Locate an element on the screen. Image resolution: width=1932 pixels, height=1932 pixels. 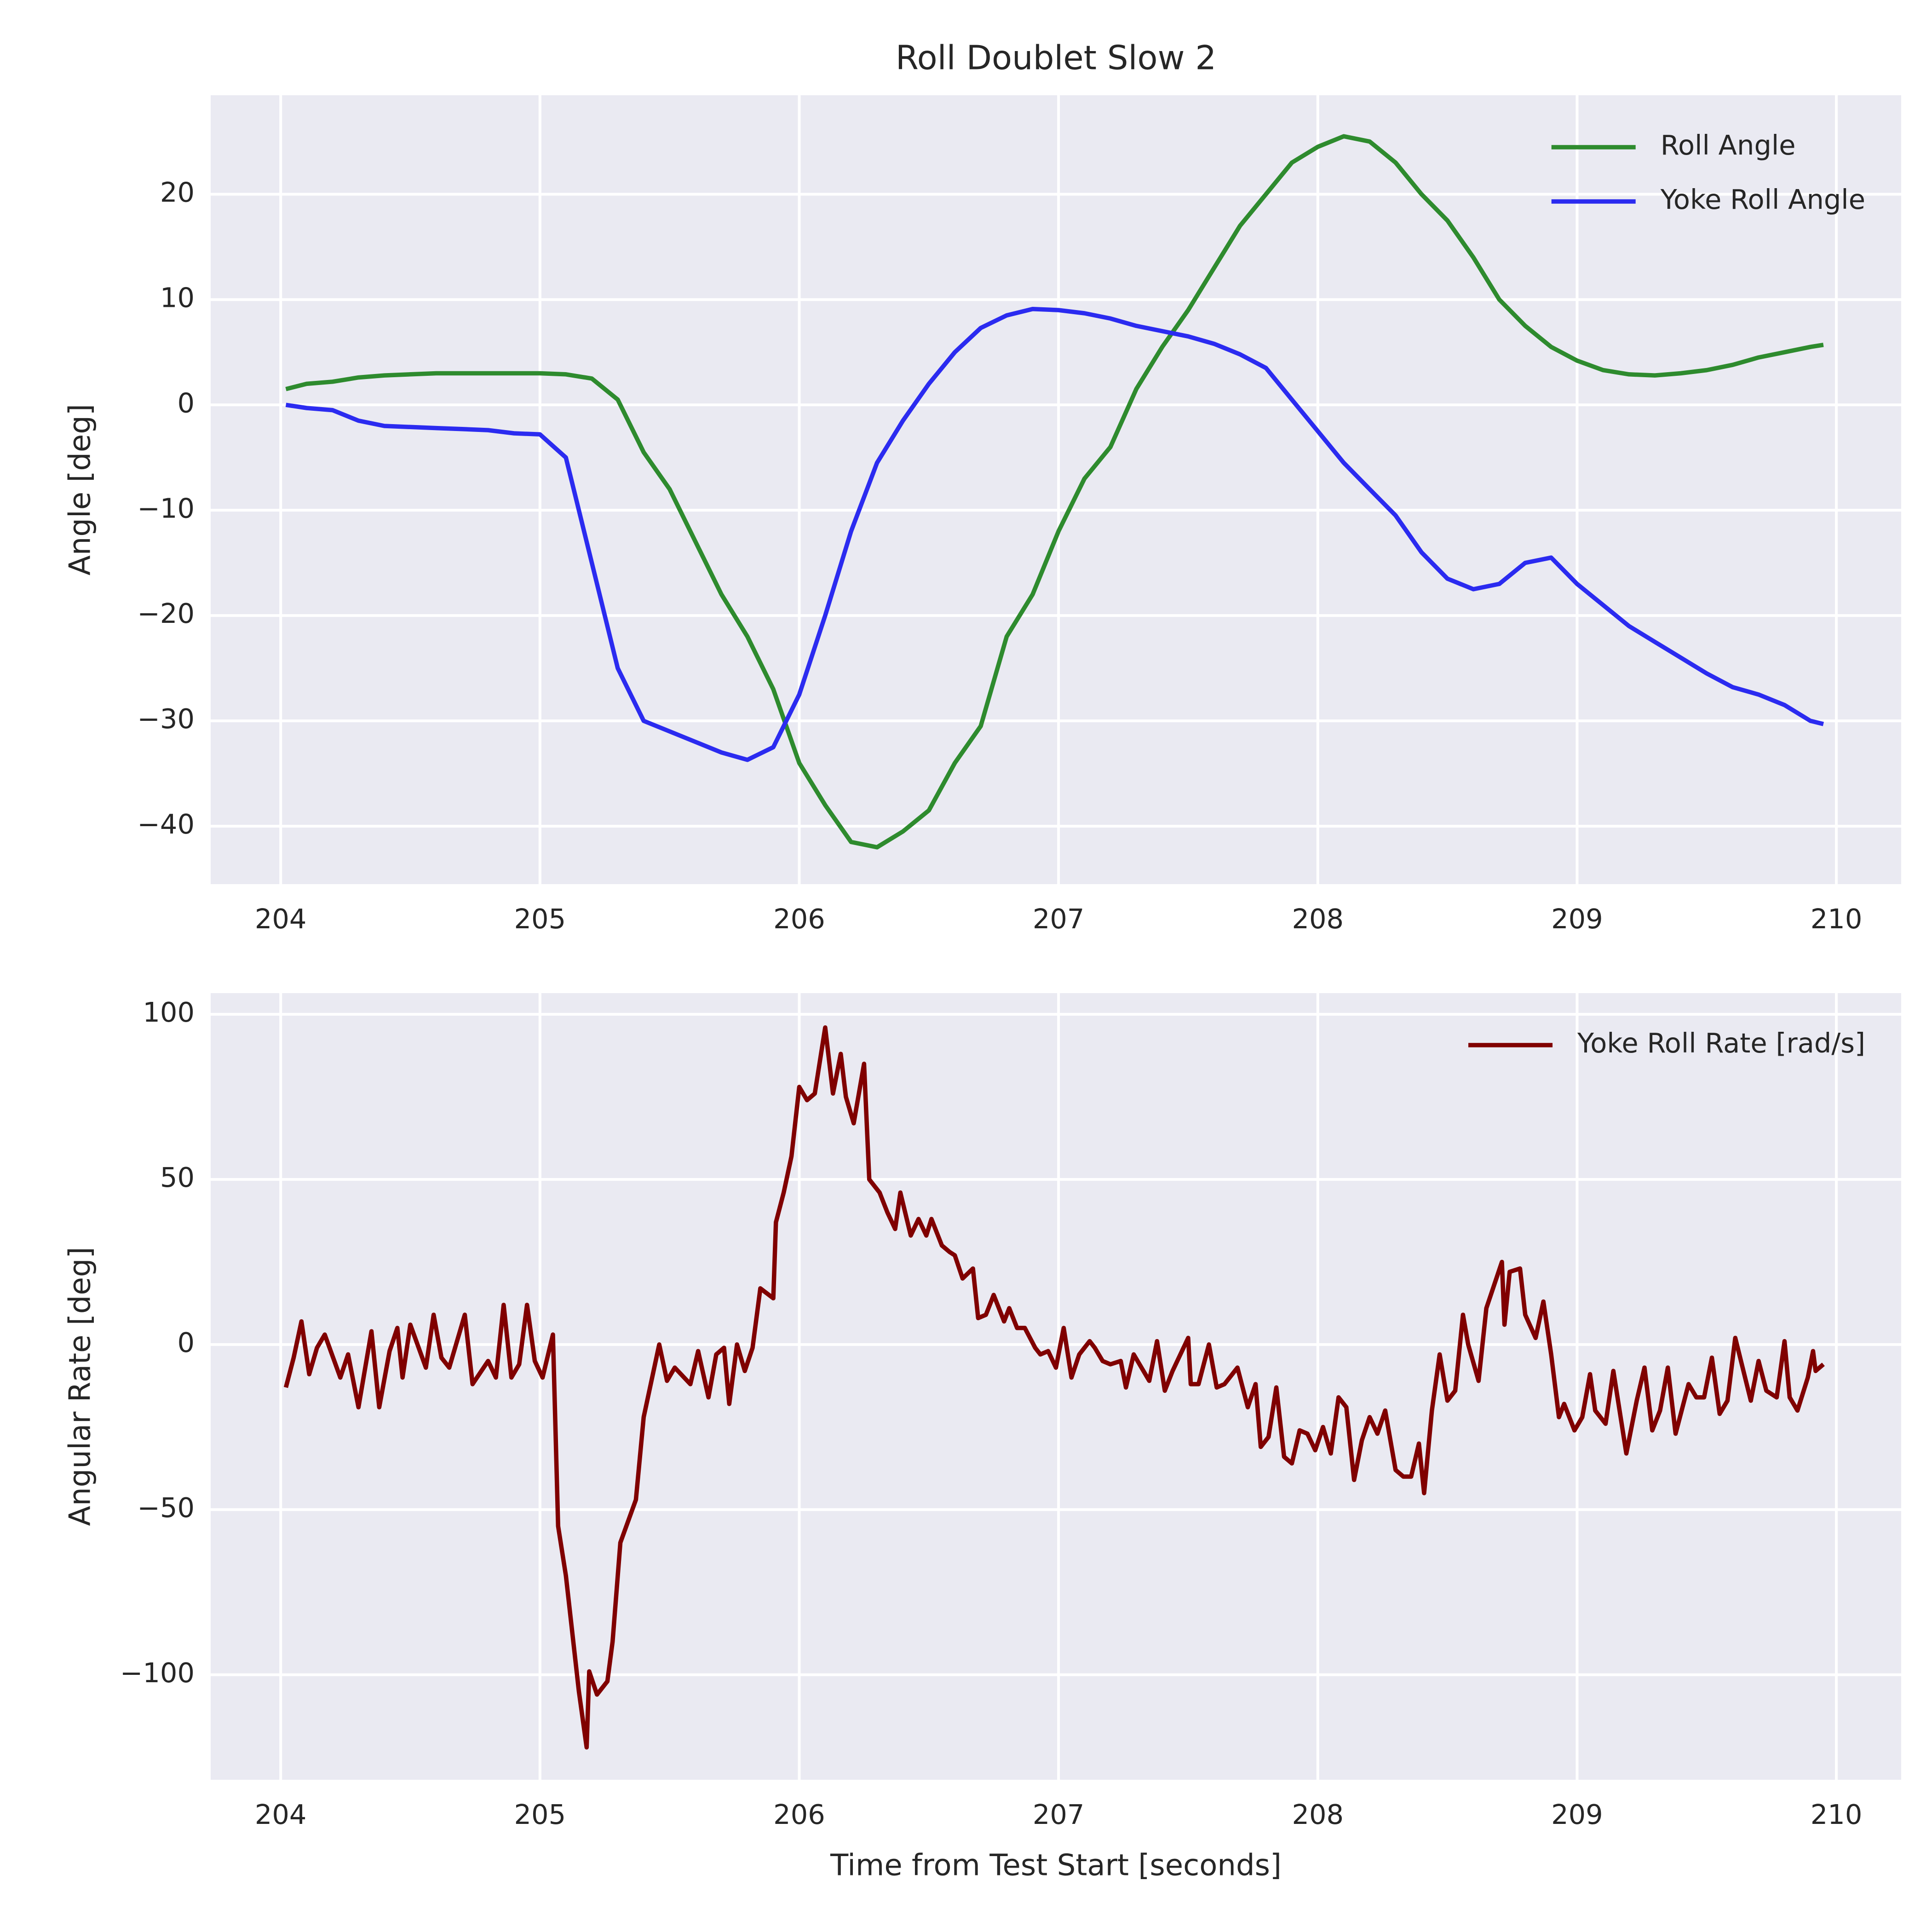
x-axis-label: Time from Test Start [seconds] is located at coordinates (1056, 1866).